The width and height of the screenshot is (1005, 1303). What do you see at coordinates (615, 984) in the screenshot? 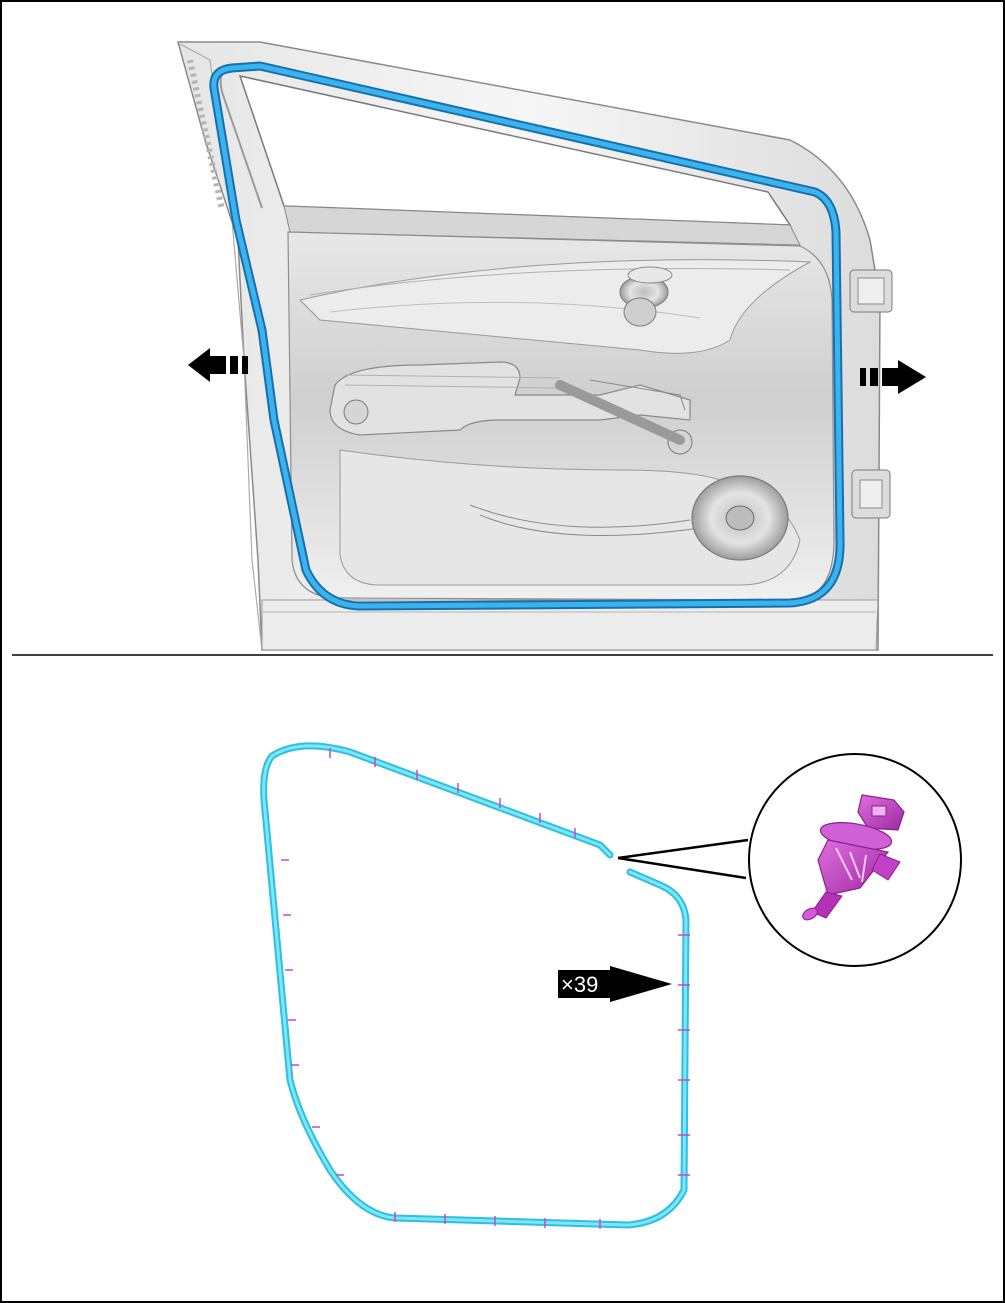
I see `callout-arrow-icon` at bounding box center [615, 984].